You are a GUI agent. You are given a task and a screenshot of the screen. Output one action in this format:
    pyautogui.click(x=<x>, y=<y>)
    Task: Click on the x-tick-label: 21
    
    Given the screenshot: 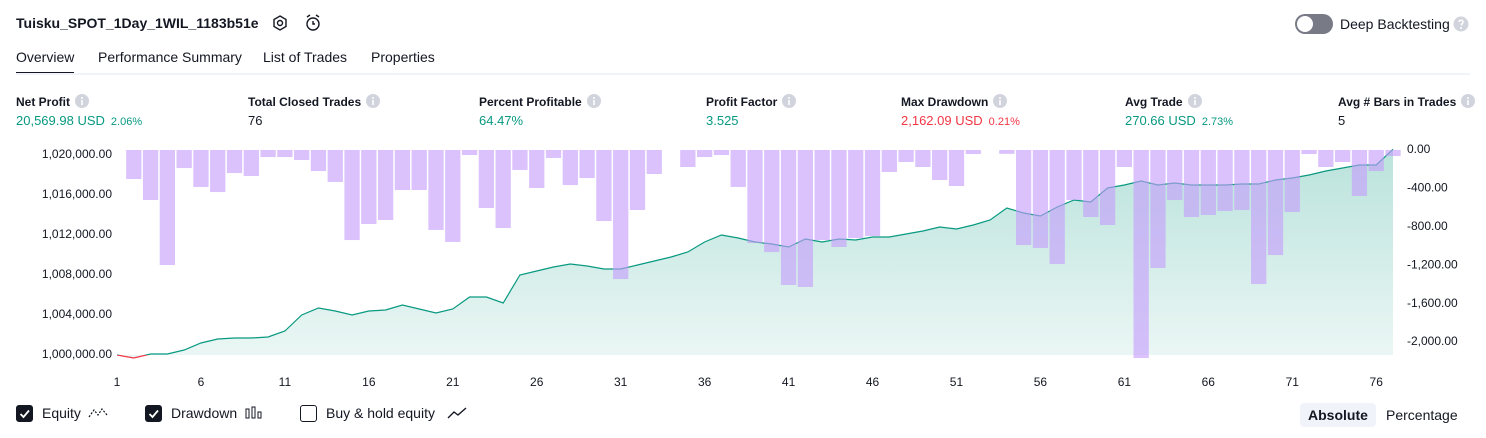 What is the action you would take?
    pyautogui.click(x=453, y=382)
    